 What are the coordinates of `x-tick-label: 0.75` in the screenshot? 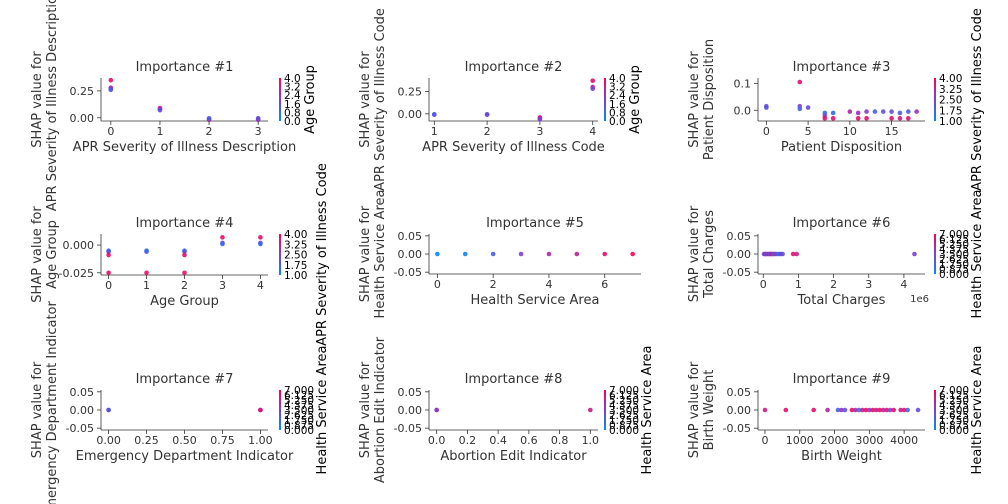 It's located at (222, 440).